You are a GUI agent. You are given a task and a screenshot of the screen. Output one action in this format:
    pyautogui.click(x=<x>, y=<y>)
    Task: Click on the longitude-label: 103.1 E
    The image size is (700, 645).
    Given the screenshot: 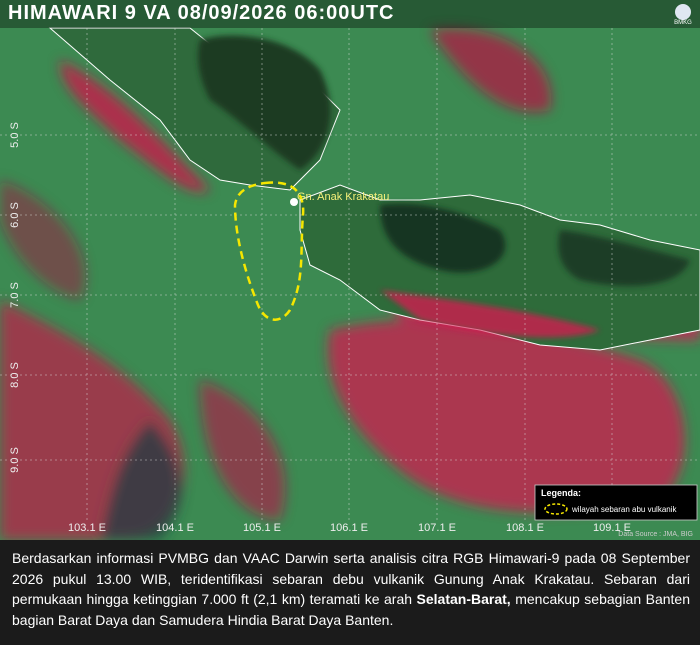 What is the action you would take?
    pyautogui.click(x=87, y=528)
    